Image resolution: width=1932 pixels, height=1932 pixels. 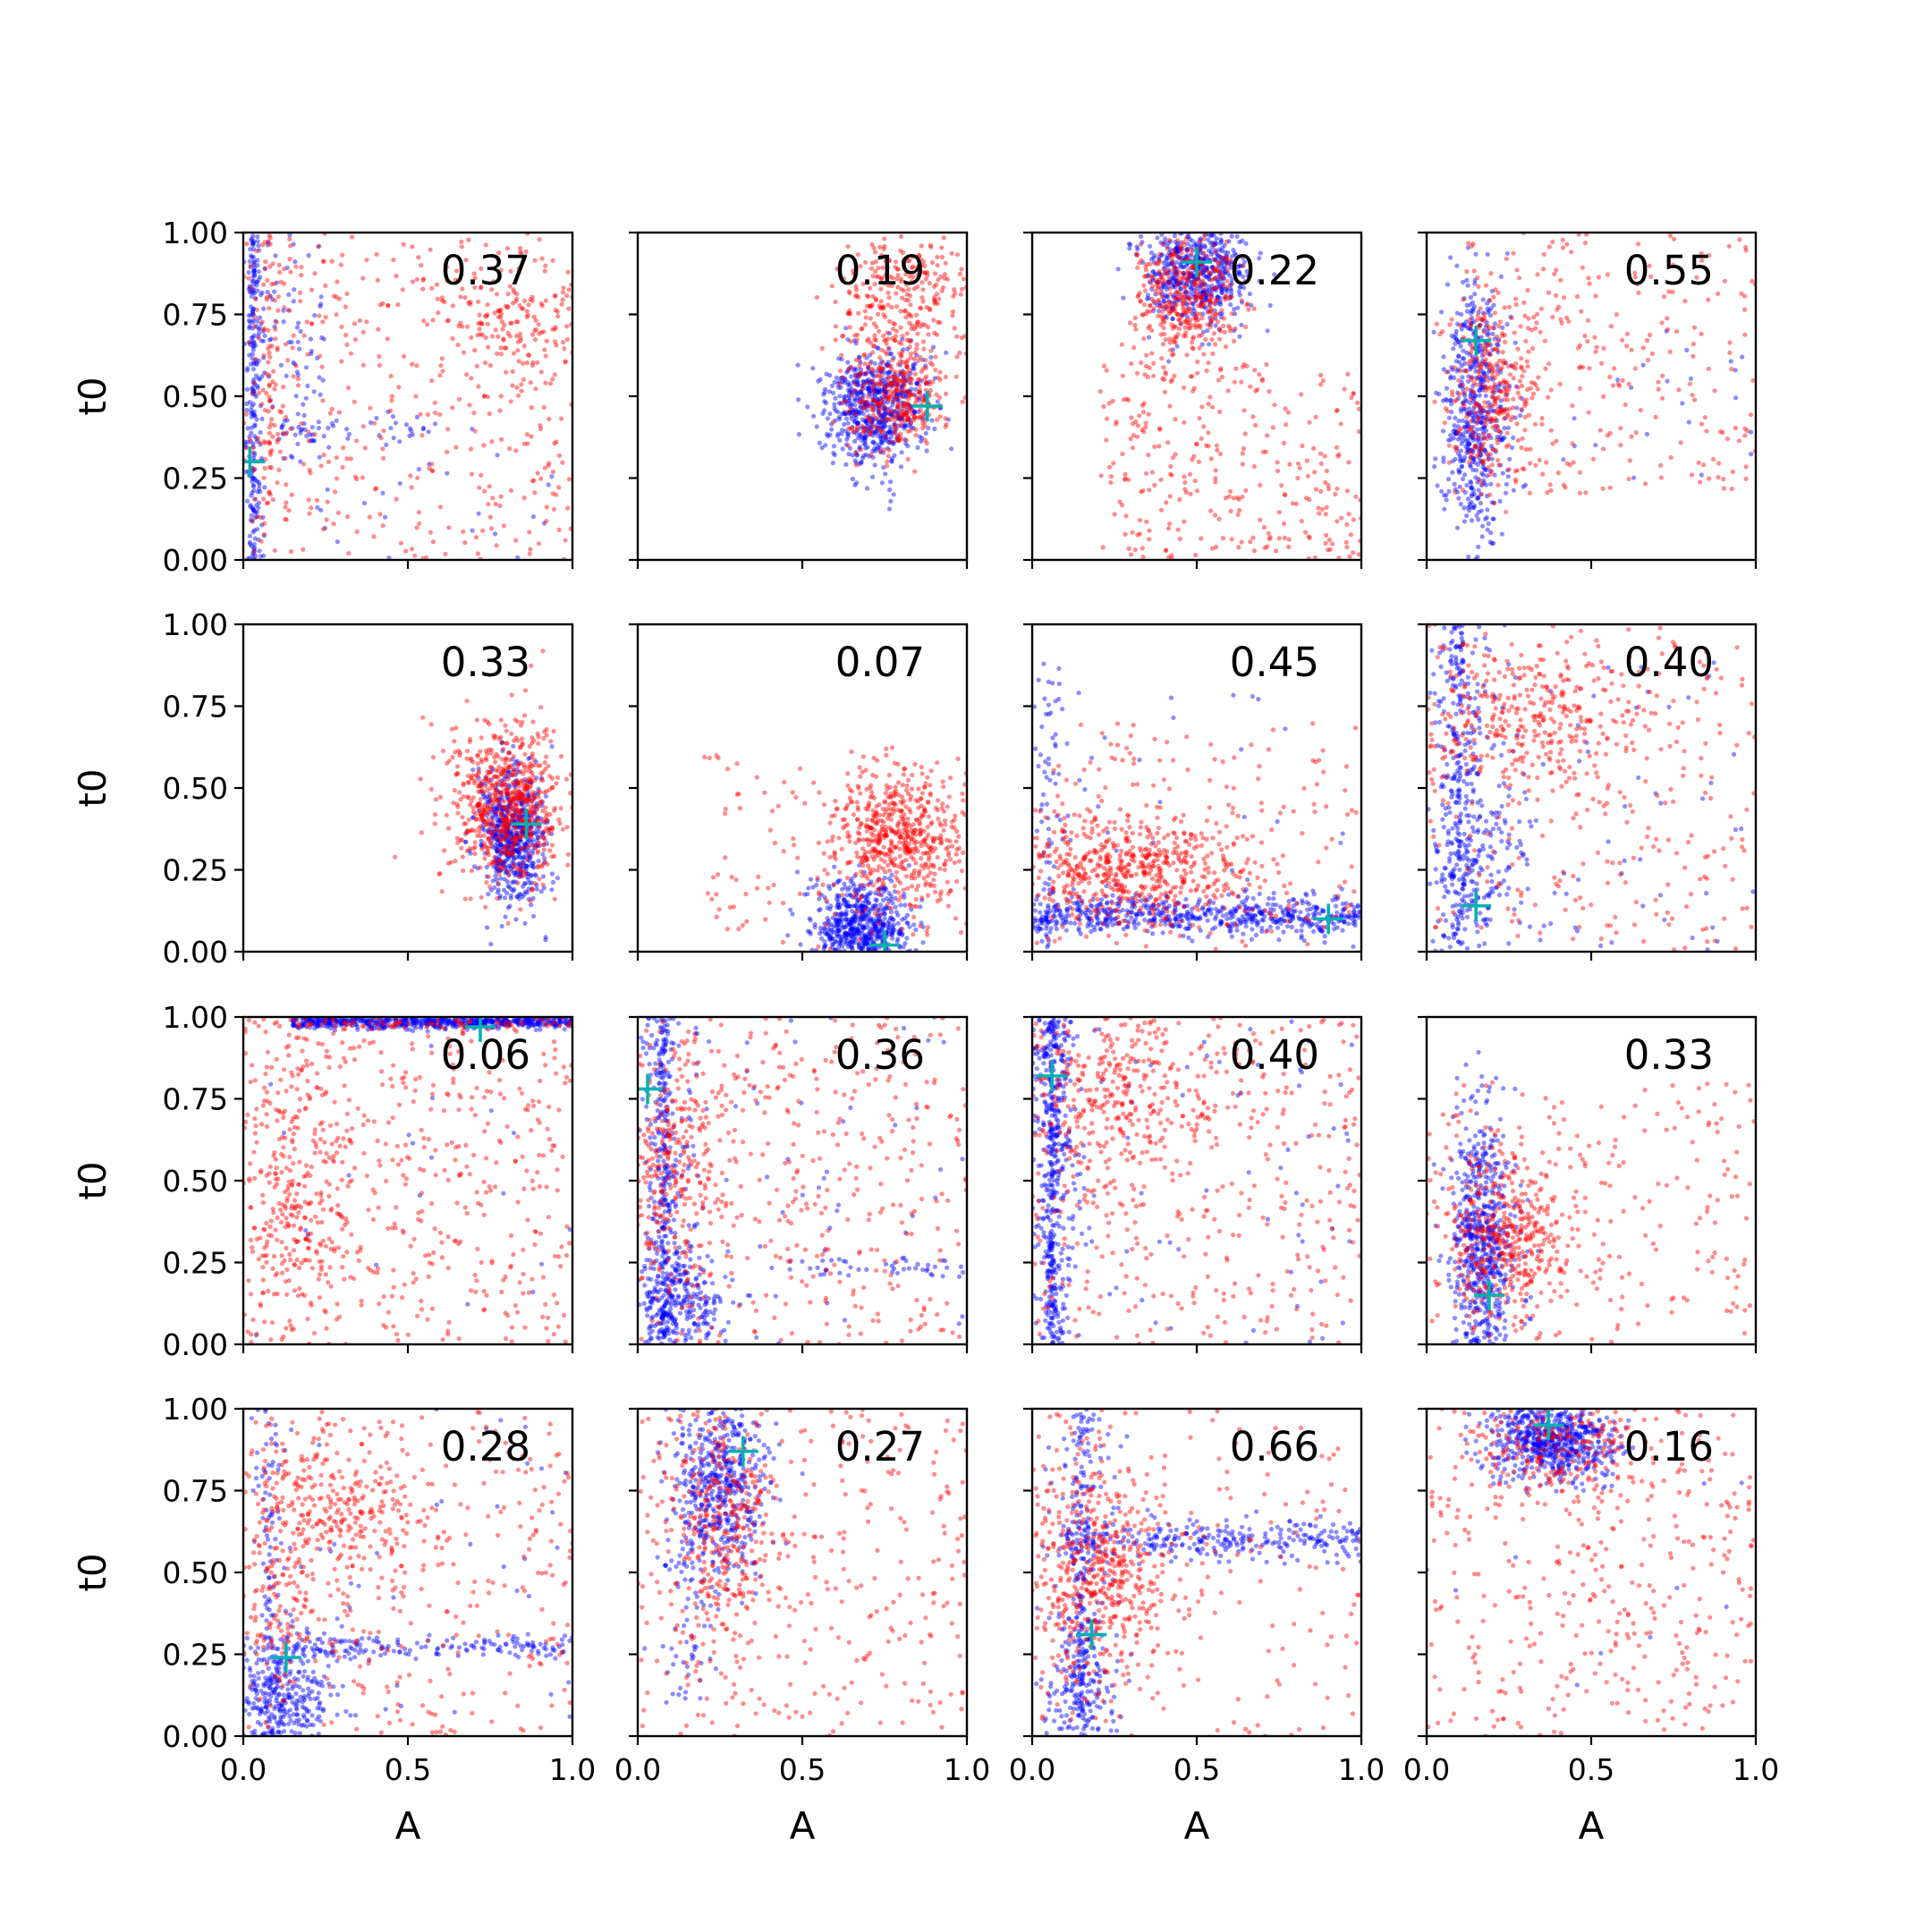 I want to click on series-blue, so click(x=874, y=419).